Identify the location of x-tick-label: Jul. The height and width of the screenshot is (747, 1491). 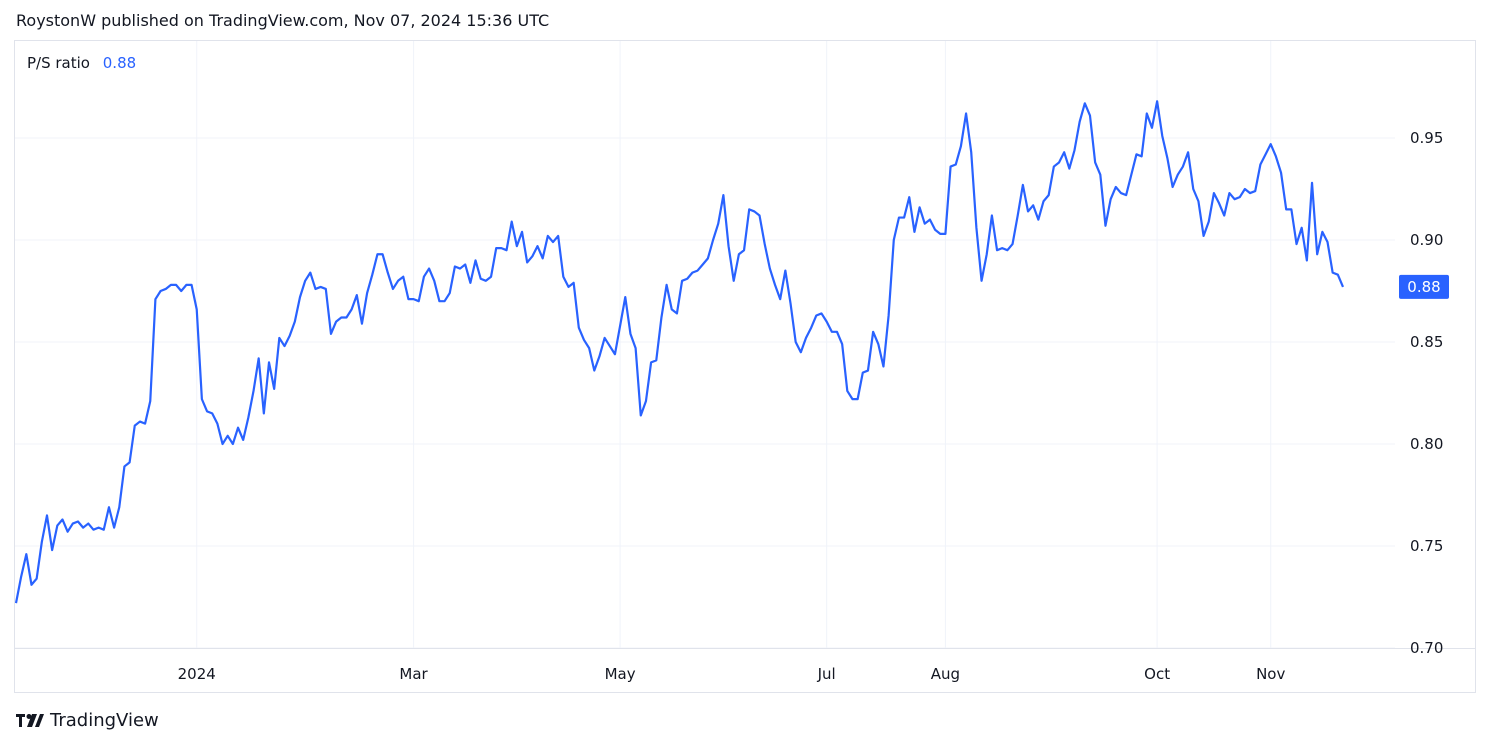
(826, 674).